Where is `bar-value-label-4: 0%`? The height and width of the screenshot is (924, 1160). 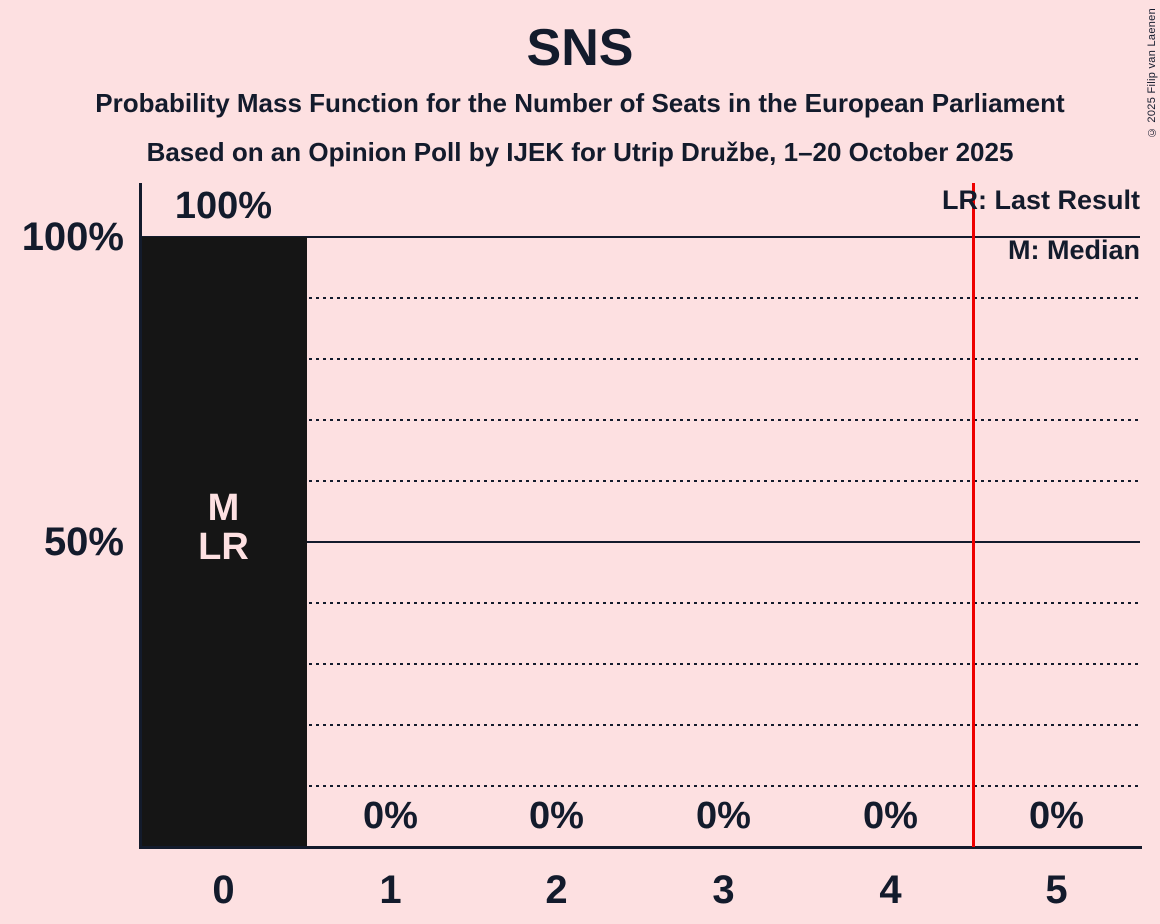
bar-value-label-4: 0% is located at coordinates (890, 816).